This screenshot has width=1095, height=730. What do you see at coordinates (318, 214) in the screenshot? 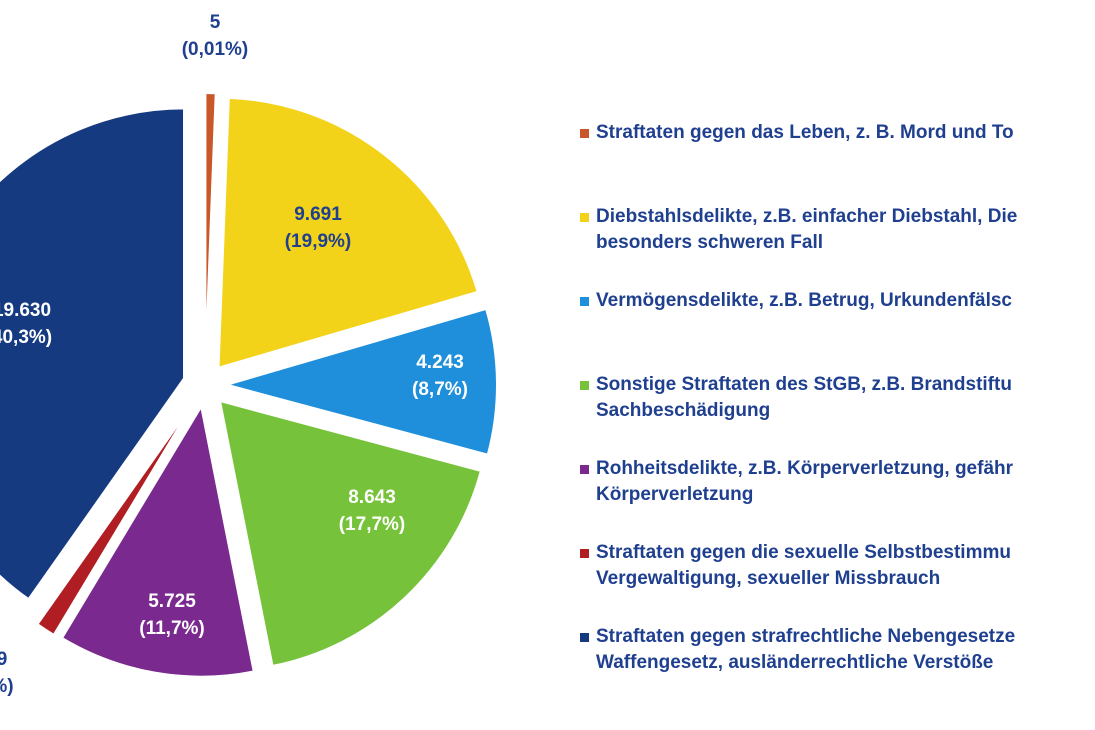
I see `slice-value-label: 9.691` at bounding box center [318, 214].